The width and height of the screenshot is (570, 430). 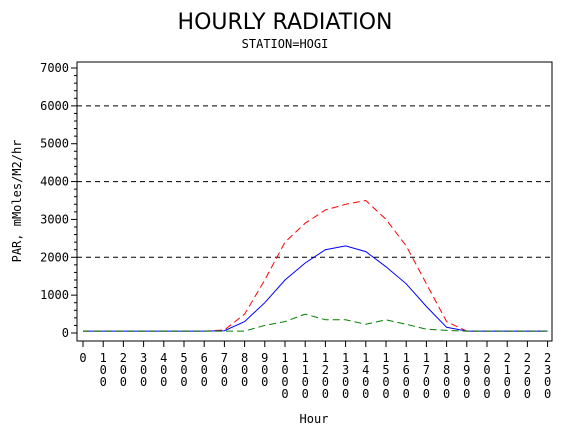 What do you see at coordinates (65, 333) in the screenshot?
I see `y-tick-label: 0` at bounding box center [65, 333].